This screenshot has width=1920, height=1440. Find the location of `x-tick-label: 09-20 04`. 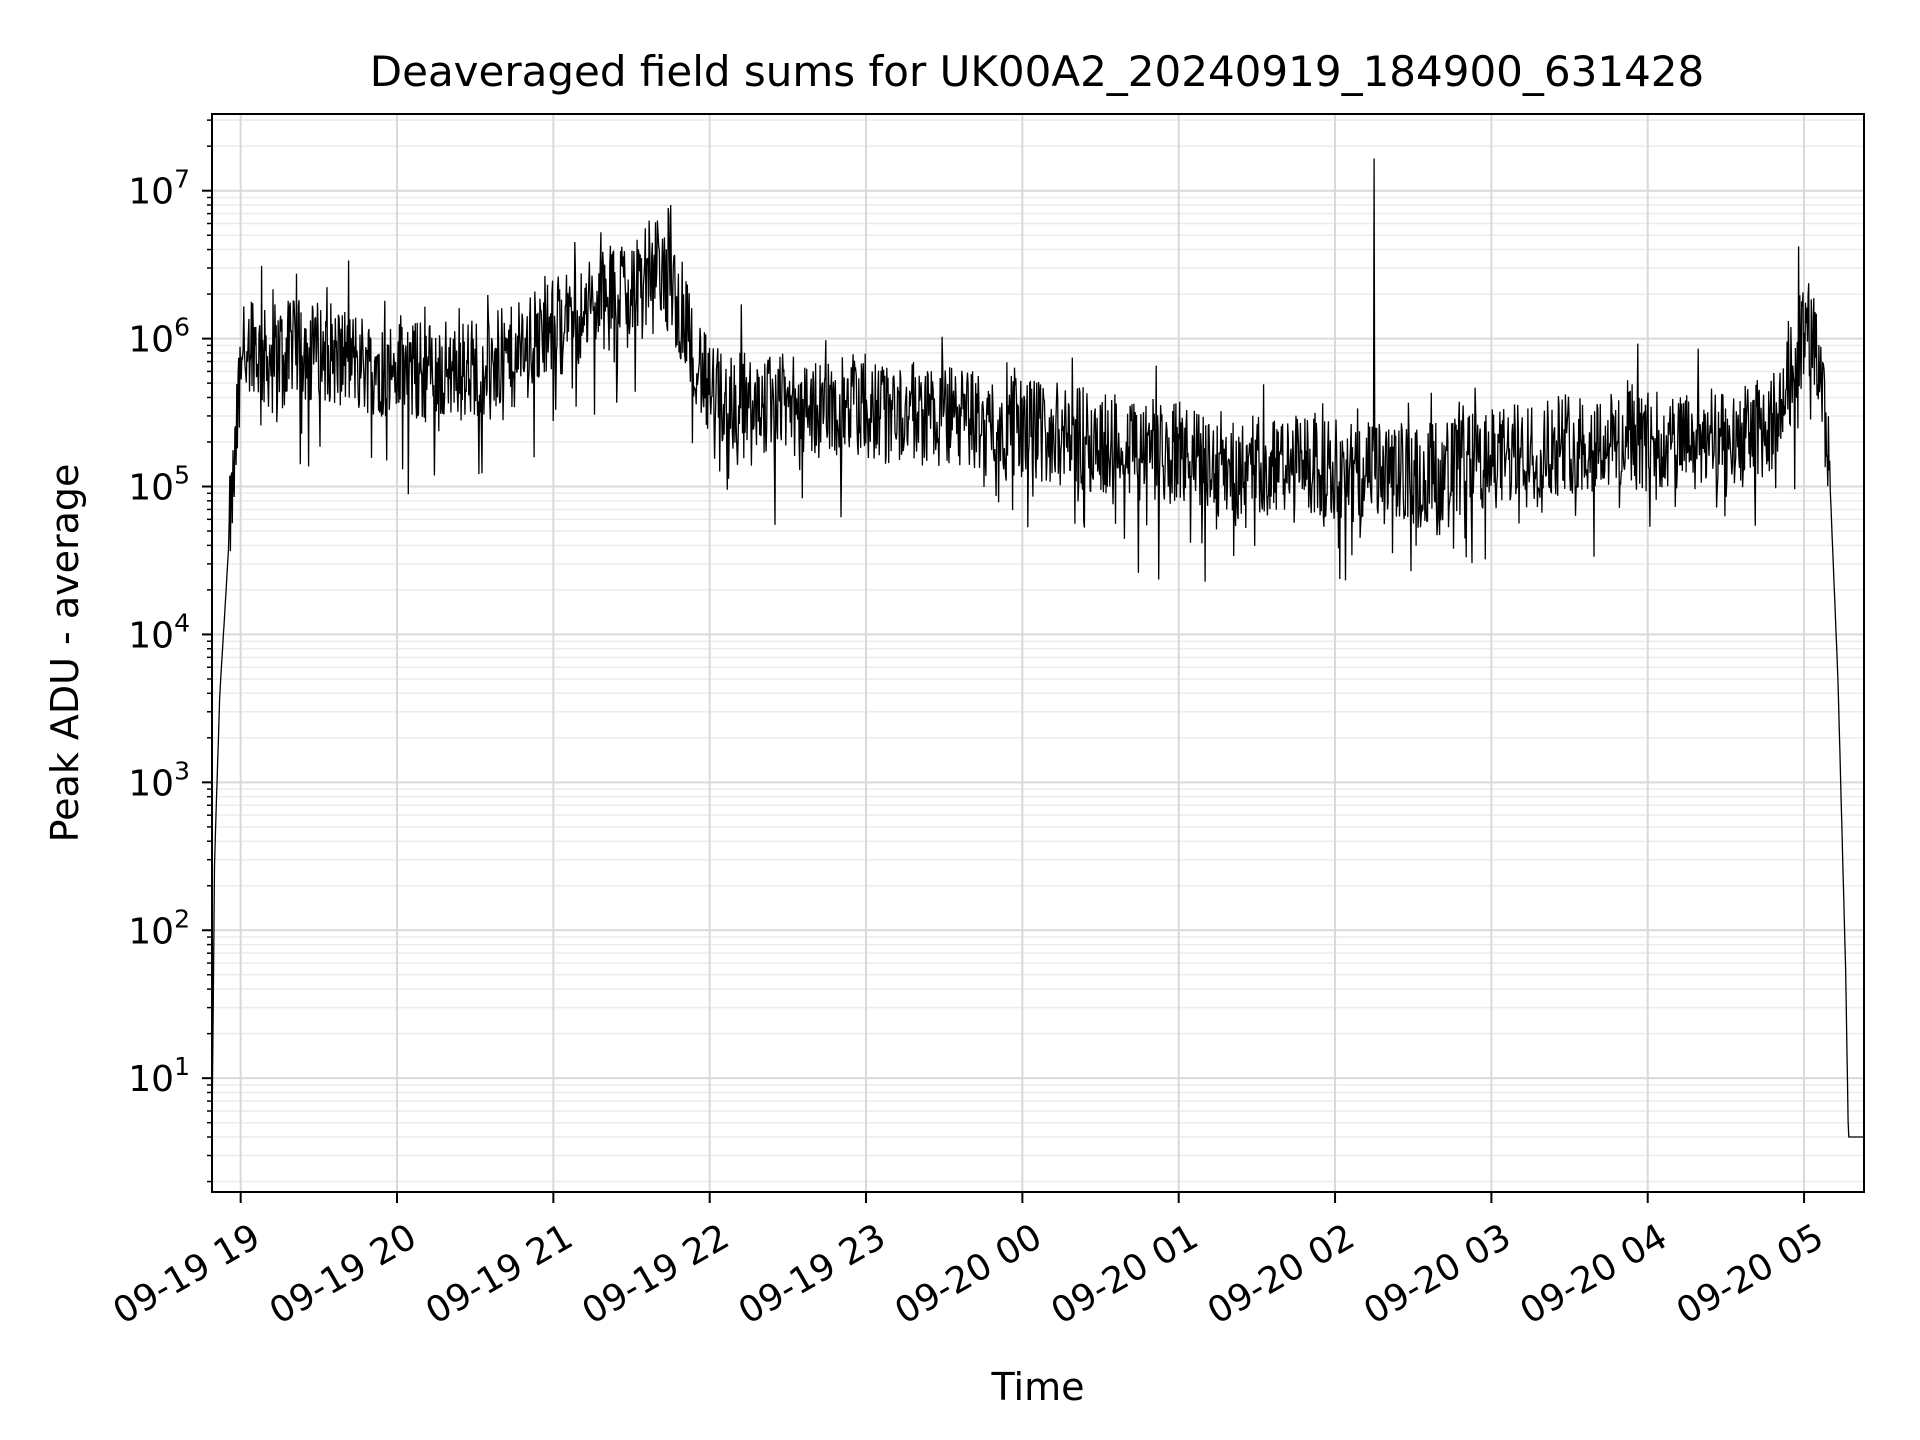

x-tick-label: 09-20 04 is located at coordinates (1594, 1274).